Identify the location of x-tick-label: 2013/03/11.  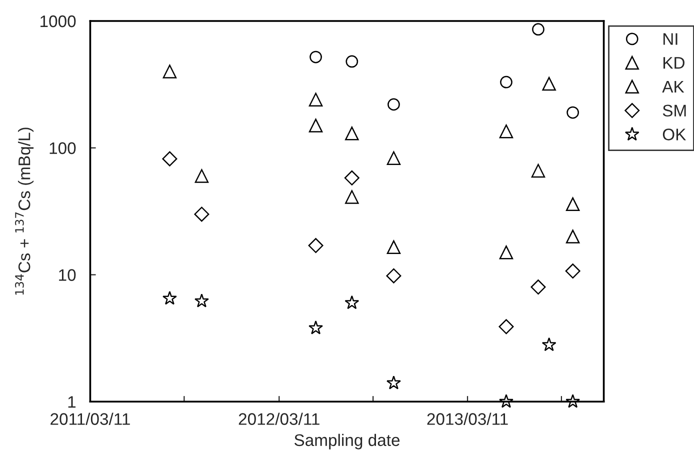
(467, 418).